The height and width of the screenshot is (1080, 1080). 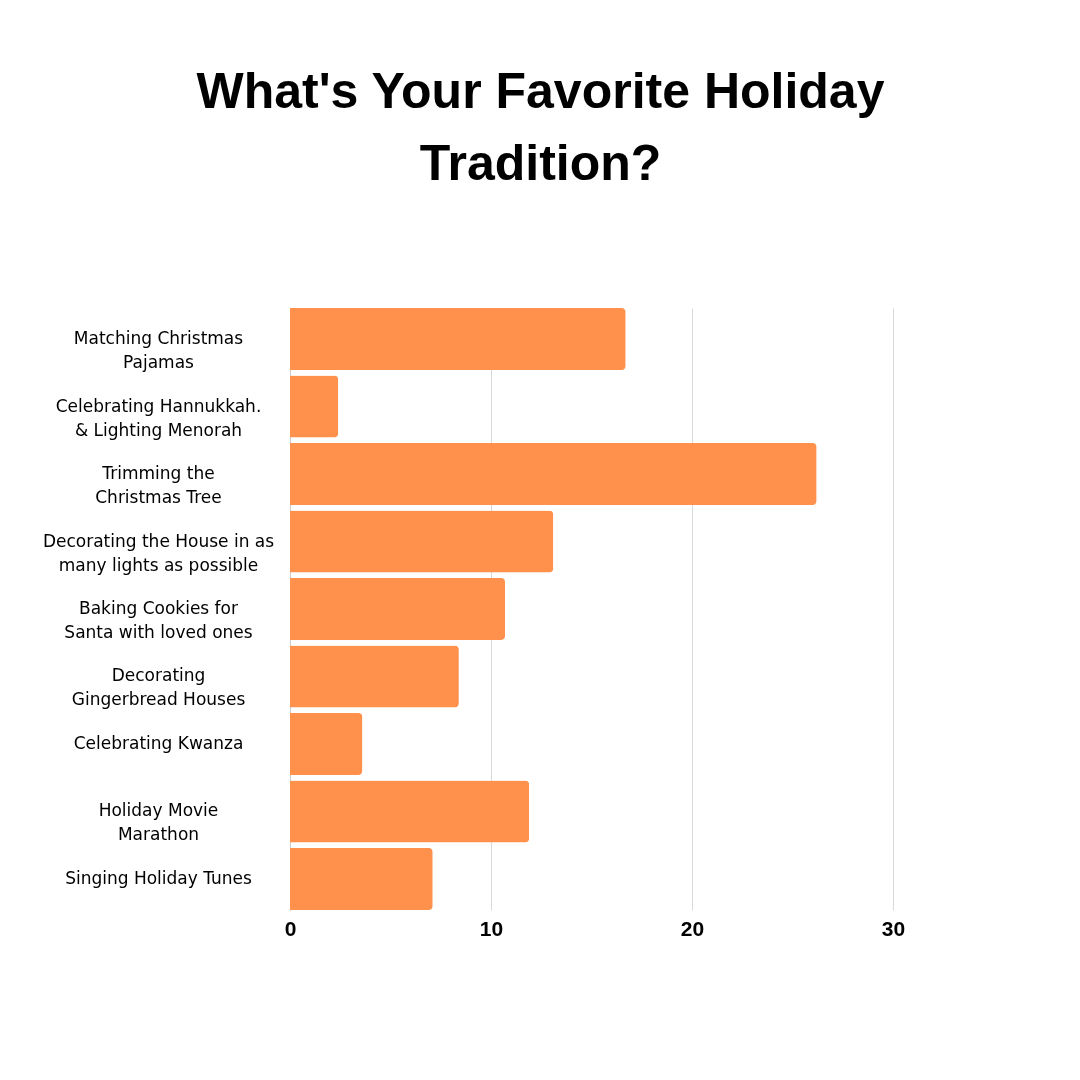 I want to click on x-tick-label: 0, so click(x=290, y=928).